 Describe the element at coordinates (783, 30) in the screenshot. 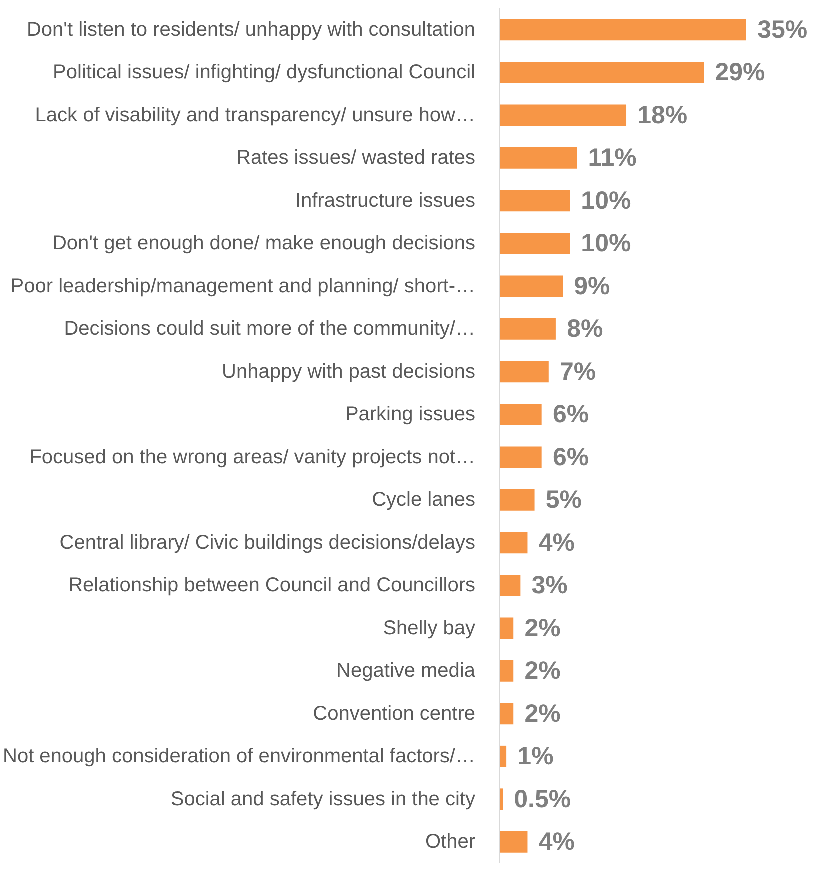

I see `data-label: 35%` at that location.